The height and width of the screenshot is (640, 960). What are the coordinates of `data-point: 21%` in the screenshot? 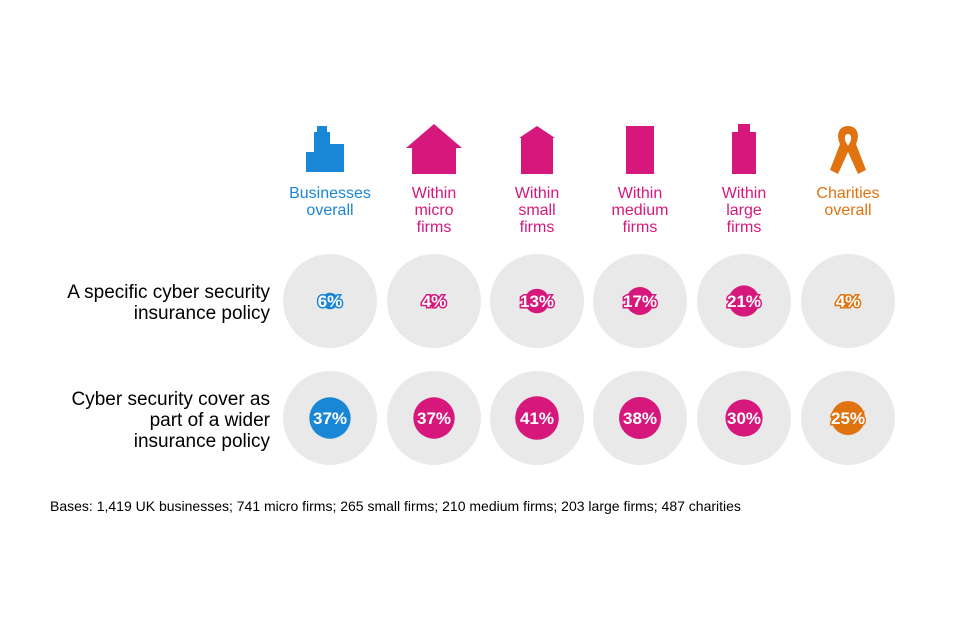 It's located at (744, 301).